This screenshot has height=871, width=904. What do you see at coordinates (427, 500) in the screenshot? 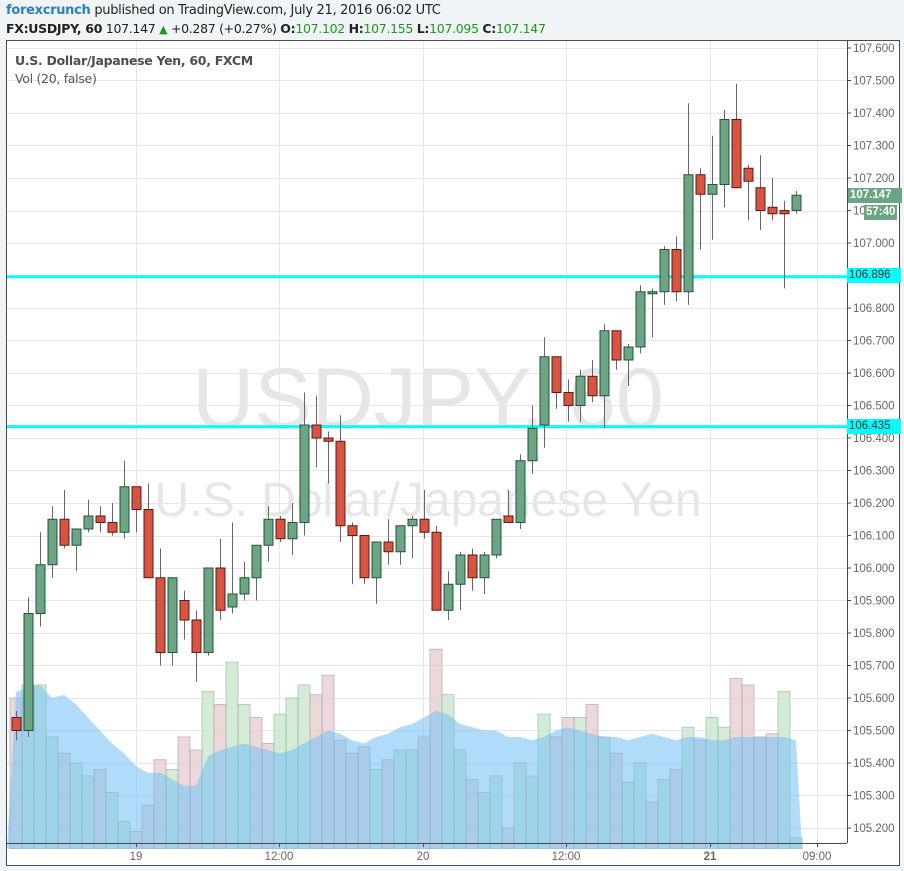
I see `svg-text: U.S. Dollar/Japanese Yen` at bounding box center [427, 500].